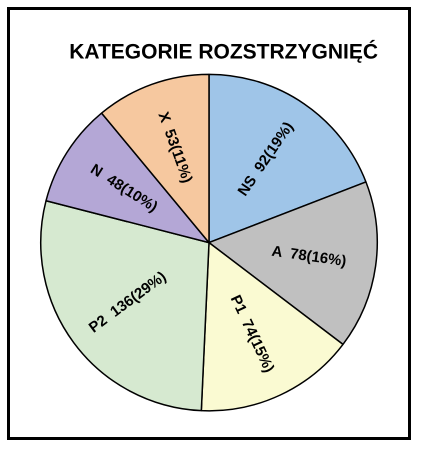  Describe the element at coordinates (309, 256) in the screenshot. I see `slice-label: A 78(16%)` at that location.